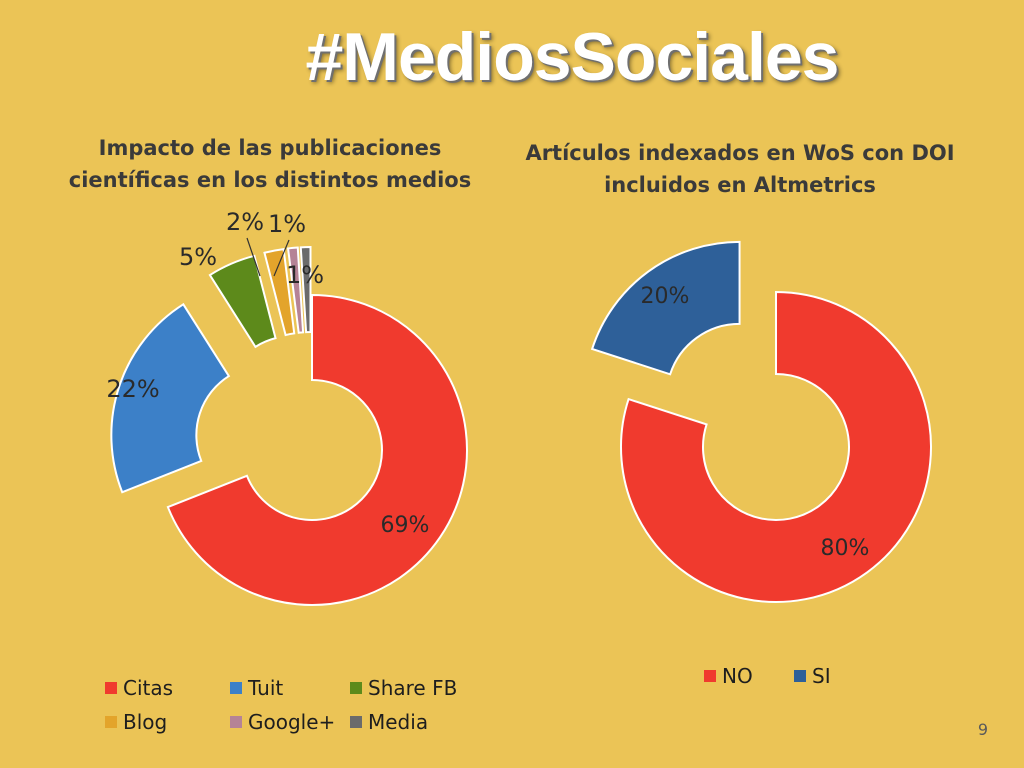  What do you see at coordinates (982, 729) in the screenshot?
I see `page-number: 9` at bounding box center [982, 729].